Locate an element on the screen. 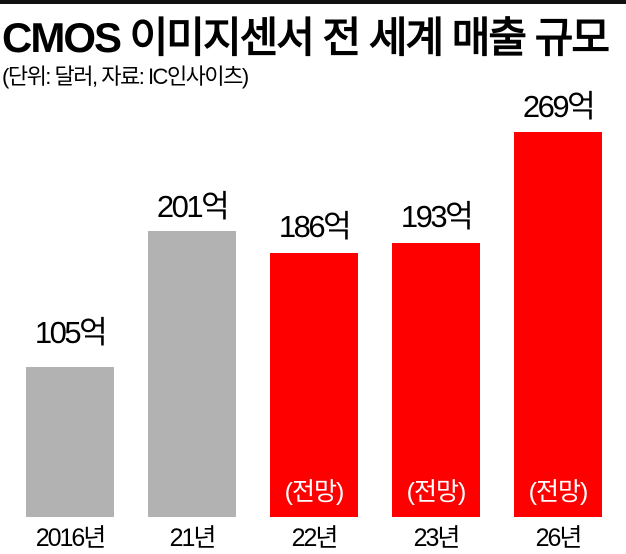 The image size is (626, 554). bar-value-label: 186억 is located at coordinates (315, 226).